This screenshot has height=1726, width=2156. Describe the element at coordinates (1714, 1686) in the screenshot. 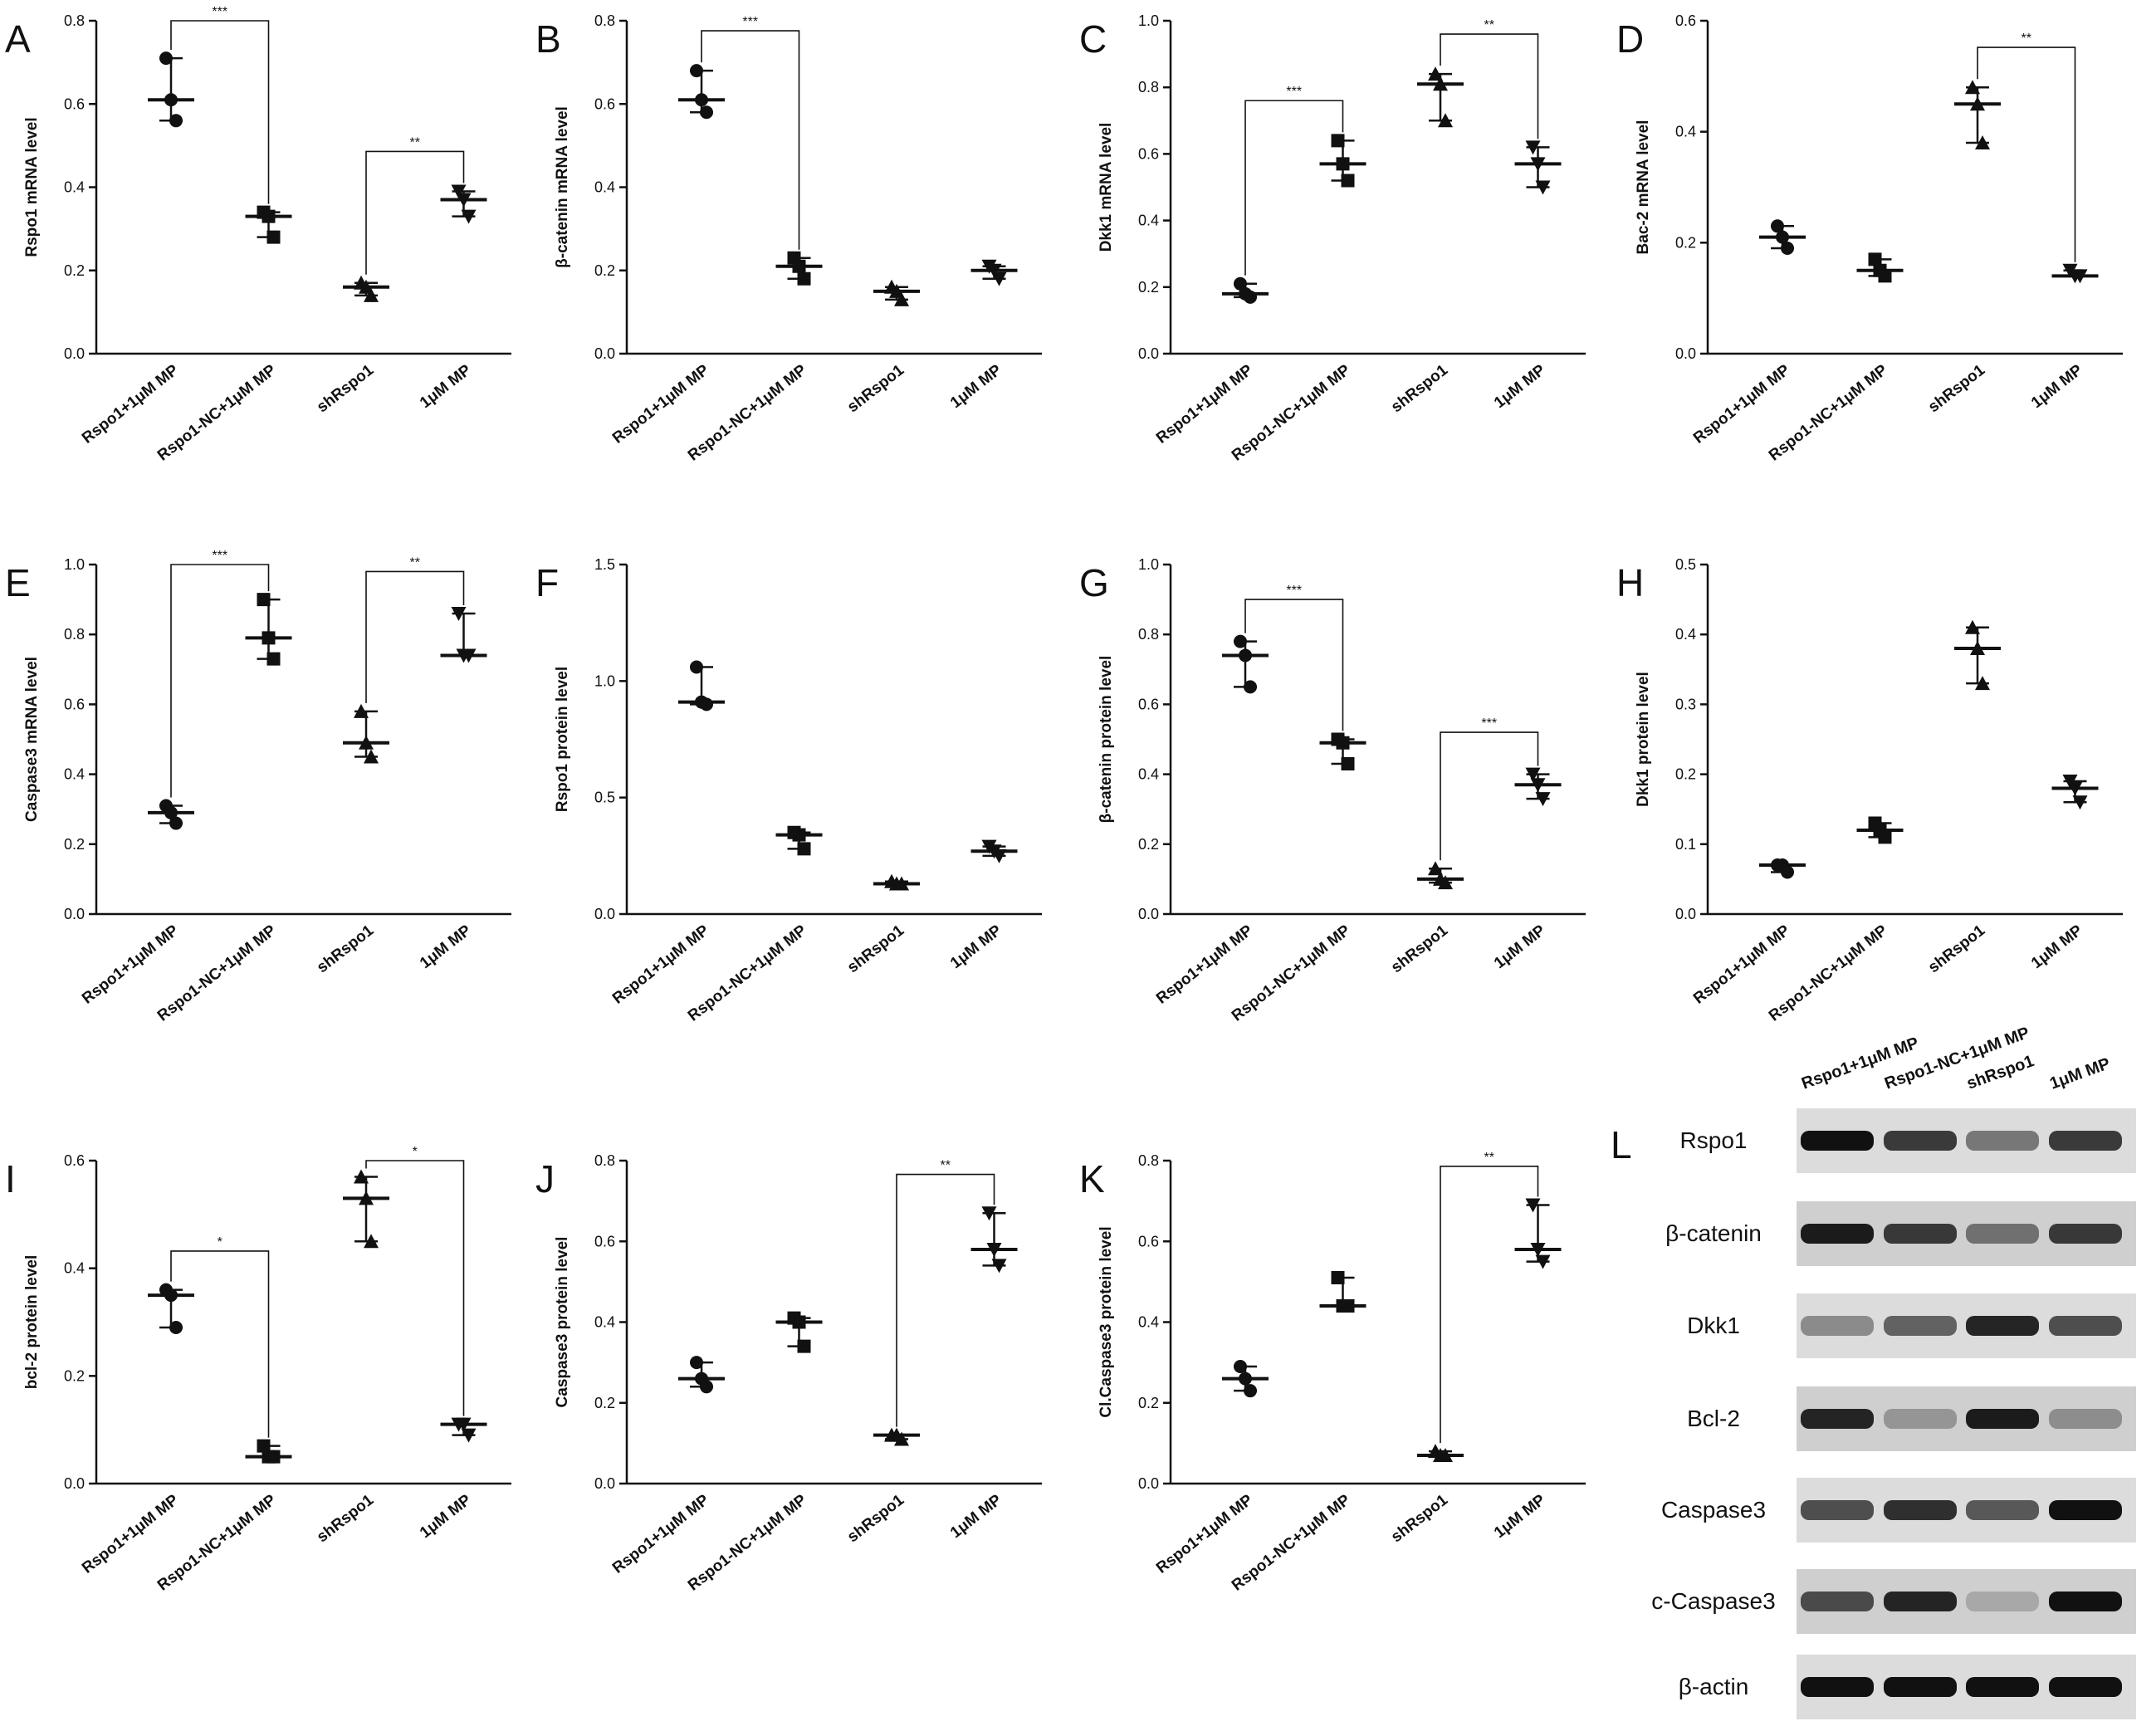

I see `protein-label: β-actin` at that location.